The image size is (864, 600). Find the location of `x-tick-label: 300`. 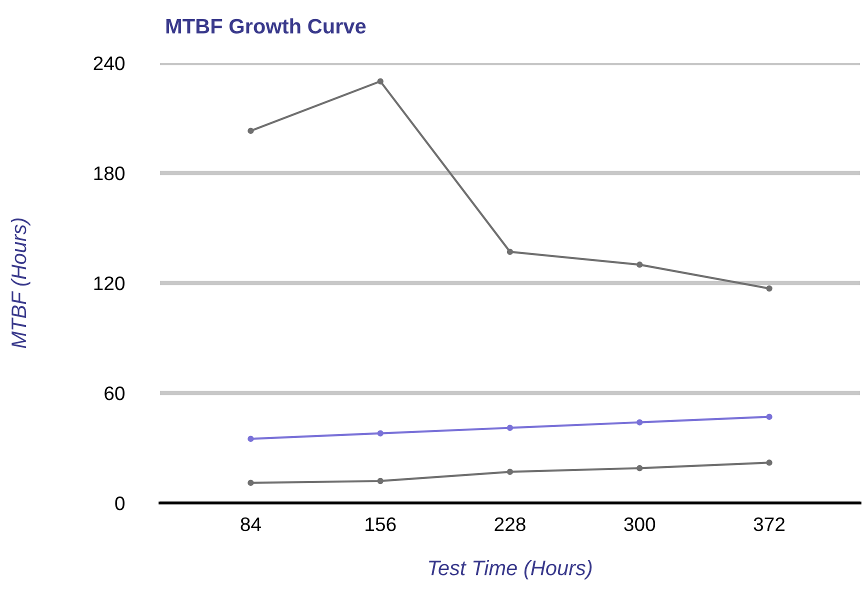

x-tick-label: 300 is located at coordinates (640, 524).